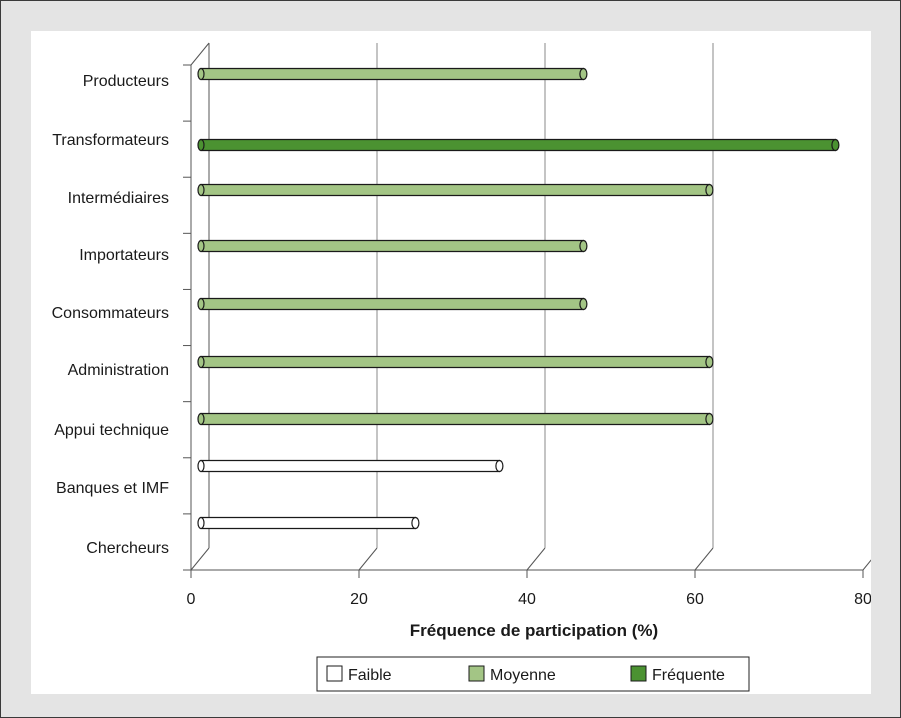  I want to click on legend-label: Faible, so click(370, 675).